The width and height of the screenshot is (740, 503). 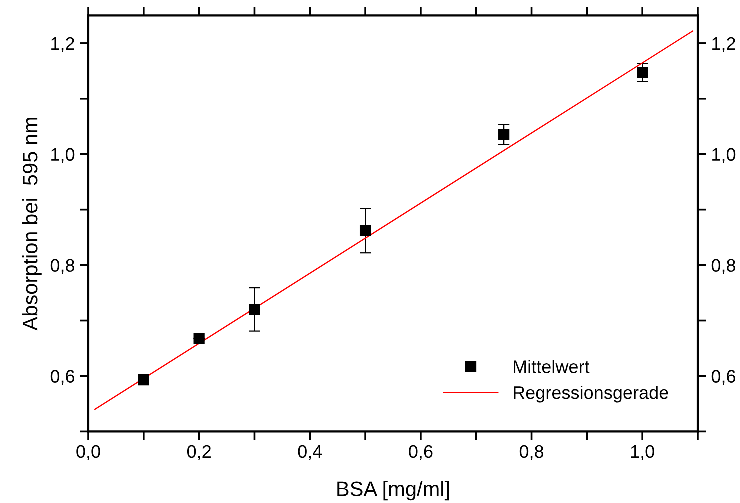 I want to click on y2-tick-label: 1,0, so click(x=724, y=156).